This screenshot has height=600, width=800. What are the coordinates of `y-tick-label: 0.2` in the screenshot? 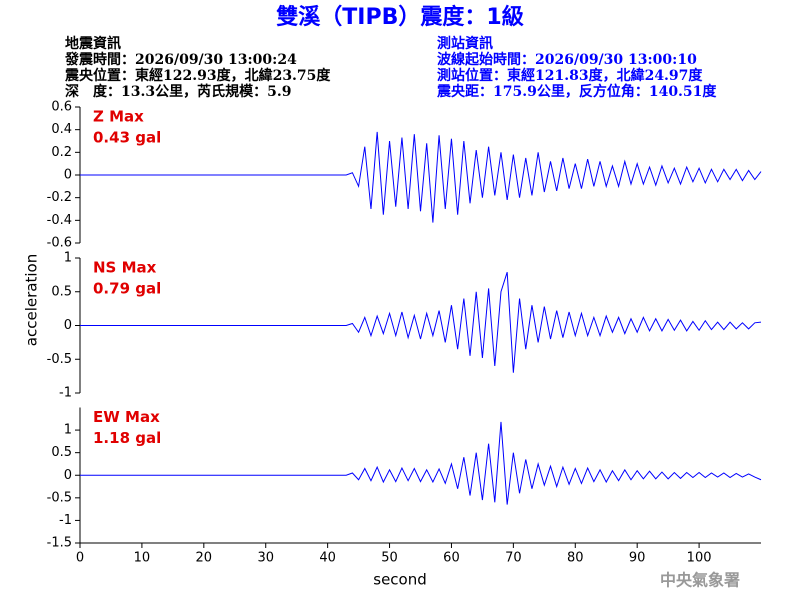 It's located at (61, 152).